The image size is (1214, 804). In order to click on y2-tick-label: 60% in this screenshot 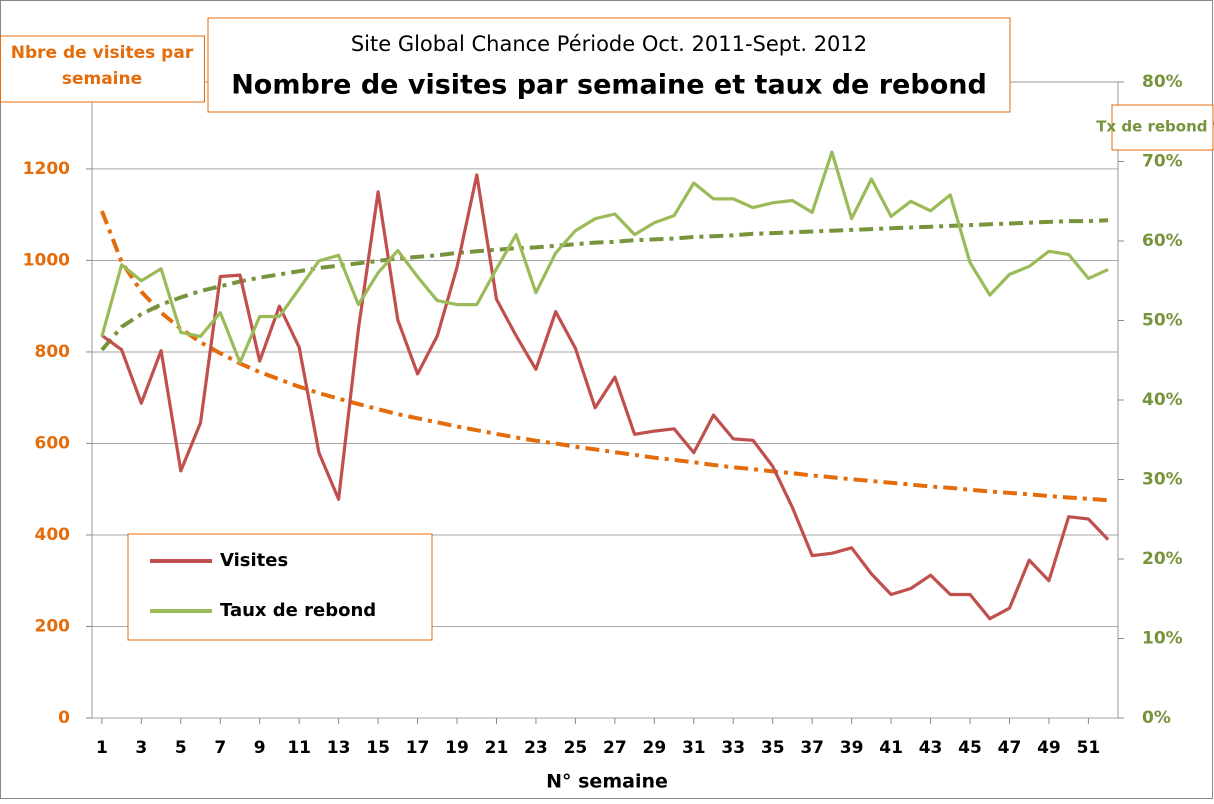, I will do `click(1162, 241)`.